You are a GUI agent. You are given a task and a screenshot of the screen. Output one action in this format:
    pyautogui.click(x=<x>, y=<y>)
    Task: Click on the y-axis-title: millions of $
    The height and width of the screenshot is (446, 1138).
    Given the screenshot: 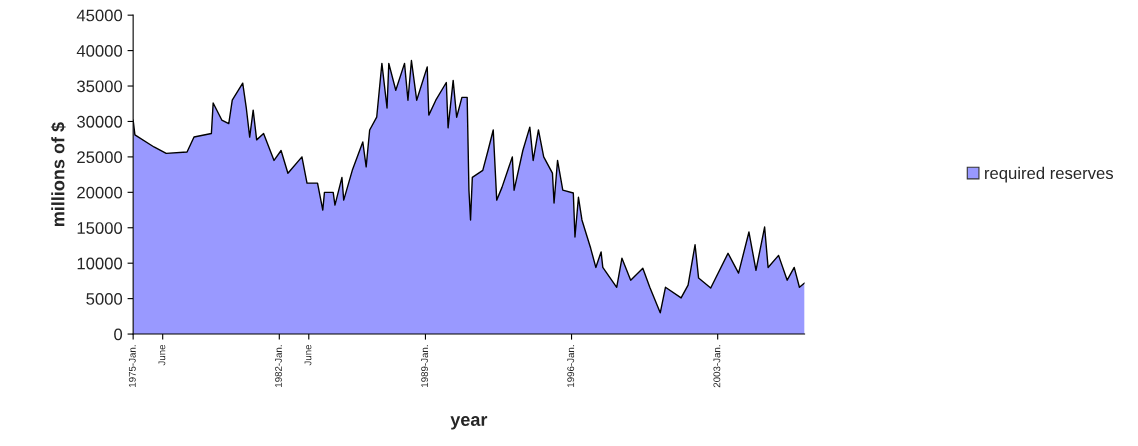 What is the action you would take?
    pyautogui.click(x=58, y=174)
    